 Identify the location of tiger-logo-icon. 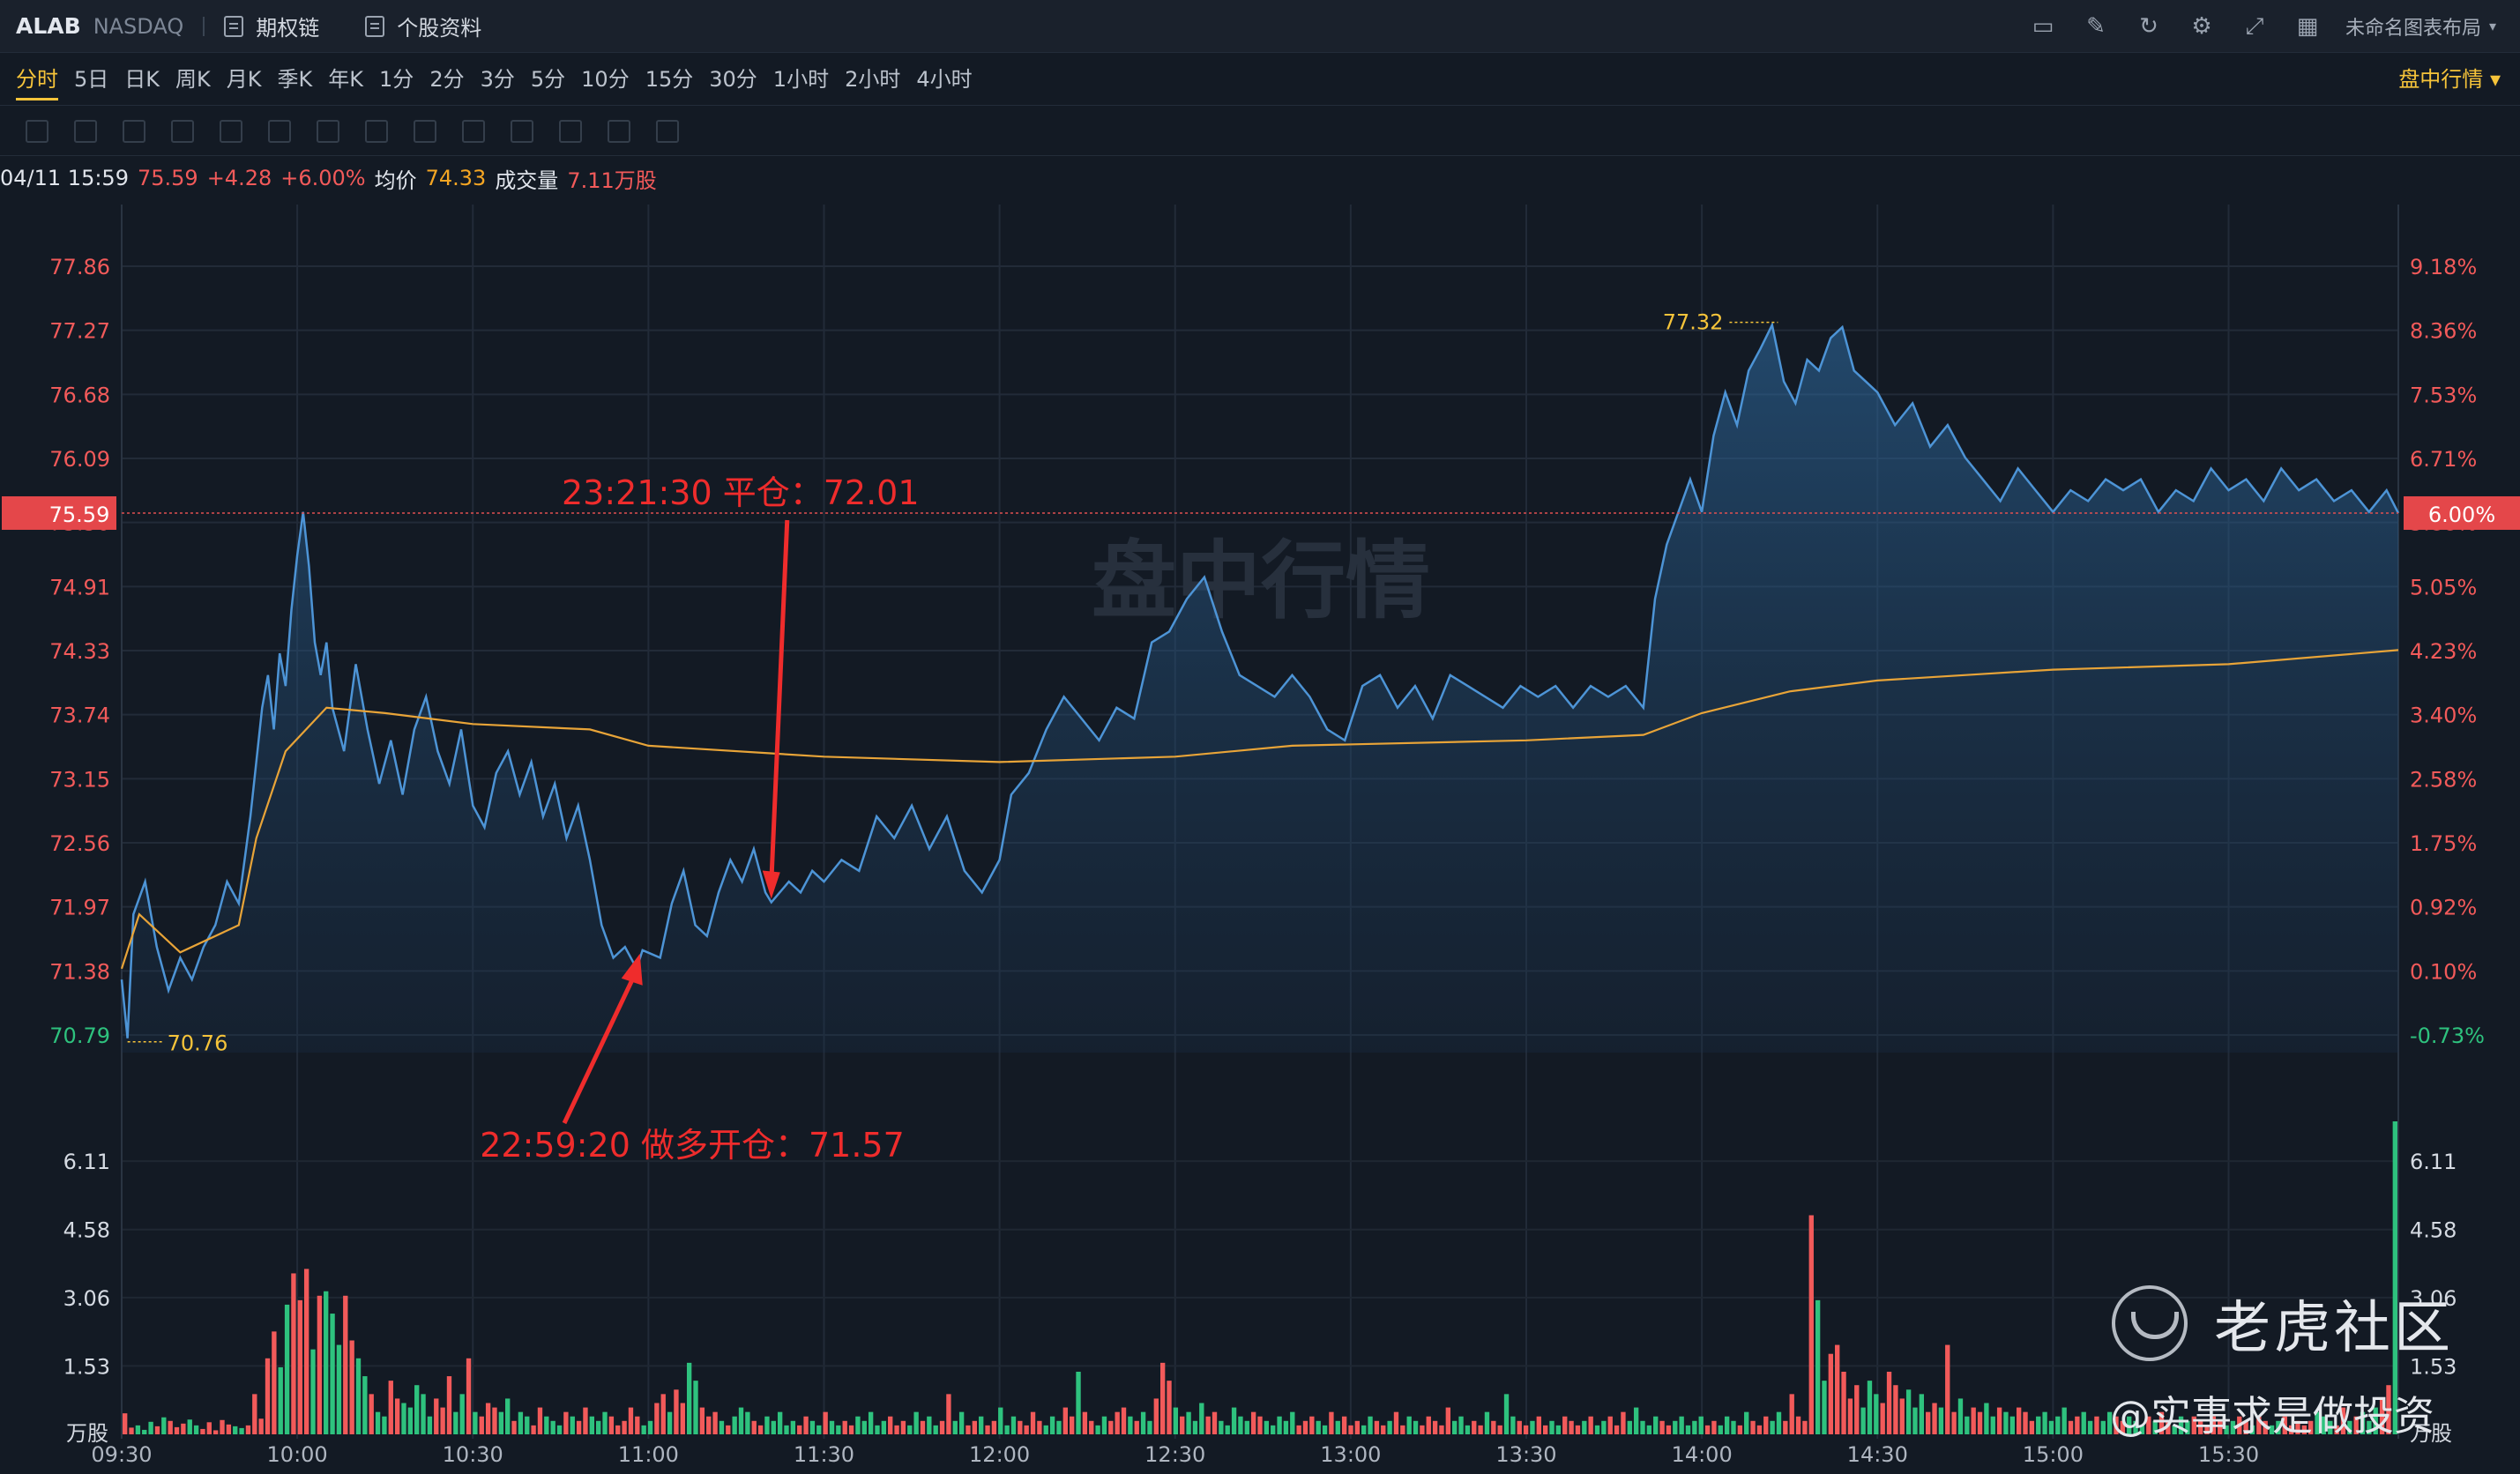
(2150, 1323).